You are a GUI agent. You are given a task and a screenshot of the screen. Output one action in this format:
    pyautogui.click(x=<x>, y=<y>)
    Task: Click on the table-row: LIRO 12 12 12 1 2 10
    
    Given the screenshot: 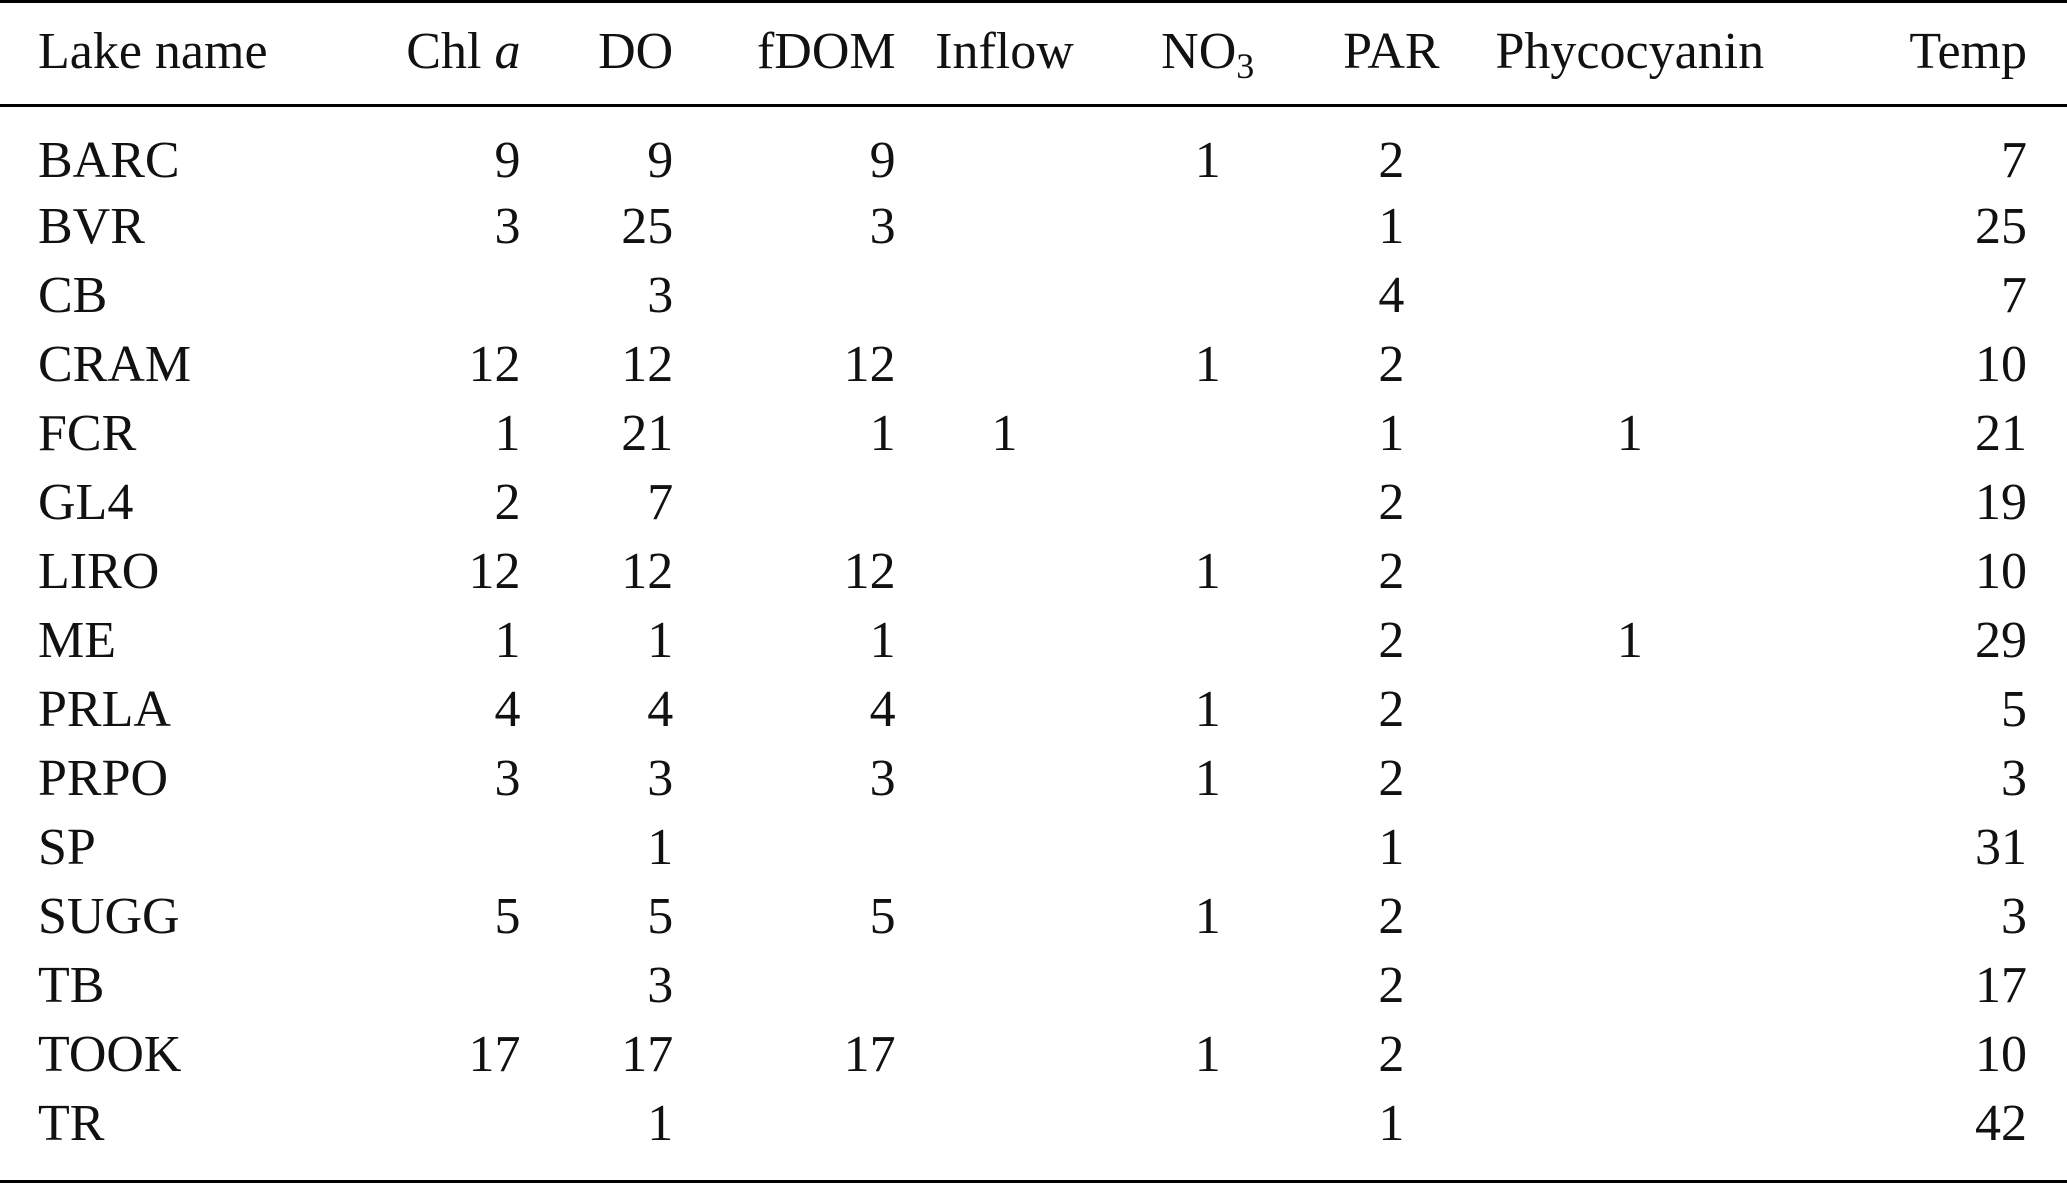 What is the action you would take?
    pyautogui.click(x=1033, y=571)
    